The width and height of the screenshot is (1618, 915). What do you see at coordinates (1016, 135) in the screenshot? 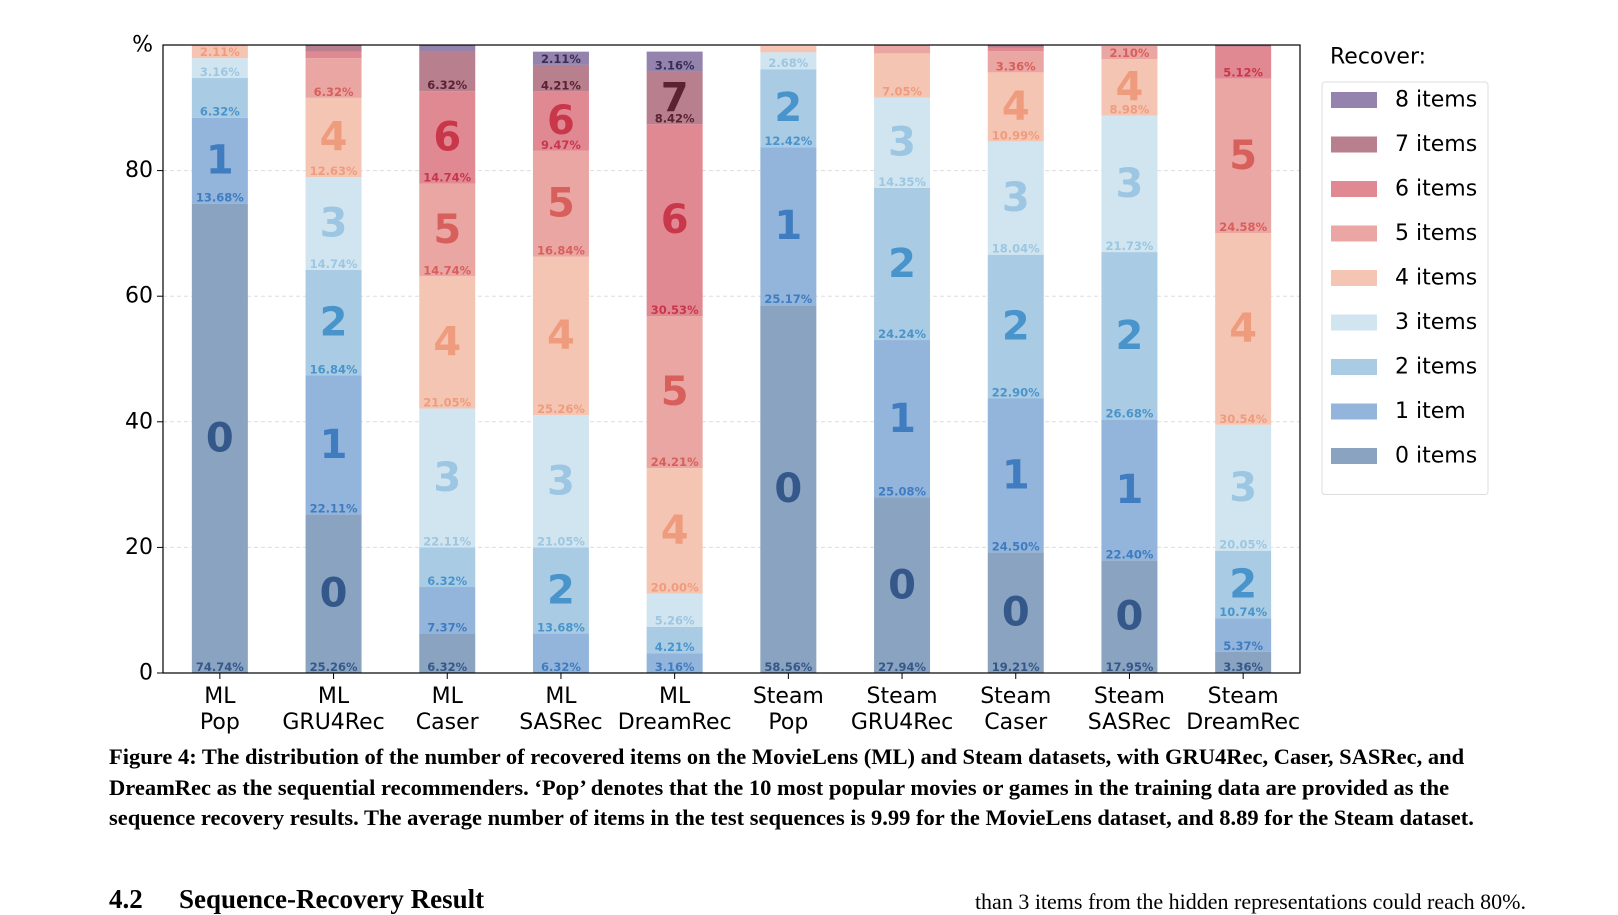
I see `data-label: 10.99%` at bounding box center [1016, 135].